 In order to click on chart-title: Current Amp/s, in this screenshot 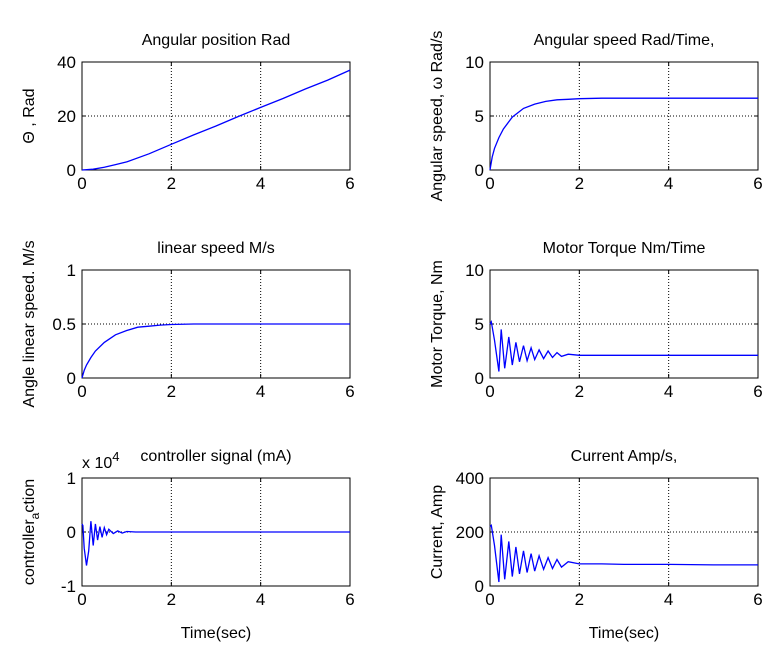, I will do `click(624, 456)`.